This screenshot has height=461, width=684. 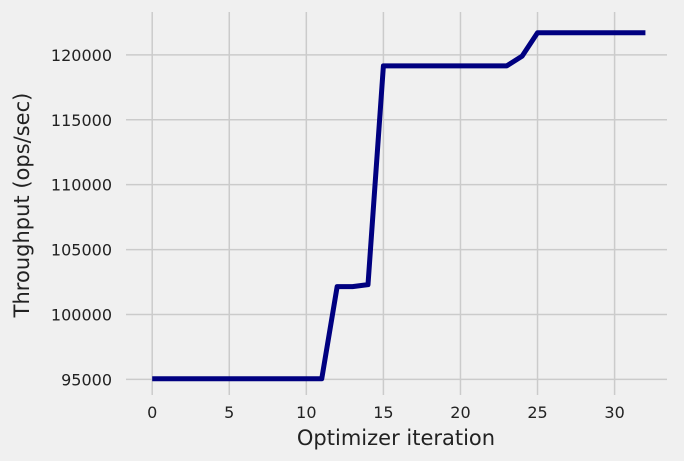 I want to click on x-axis-label: Optimizer iteration, so click(x=396, y=438).